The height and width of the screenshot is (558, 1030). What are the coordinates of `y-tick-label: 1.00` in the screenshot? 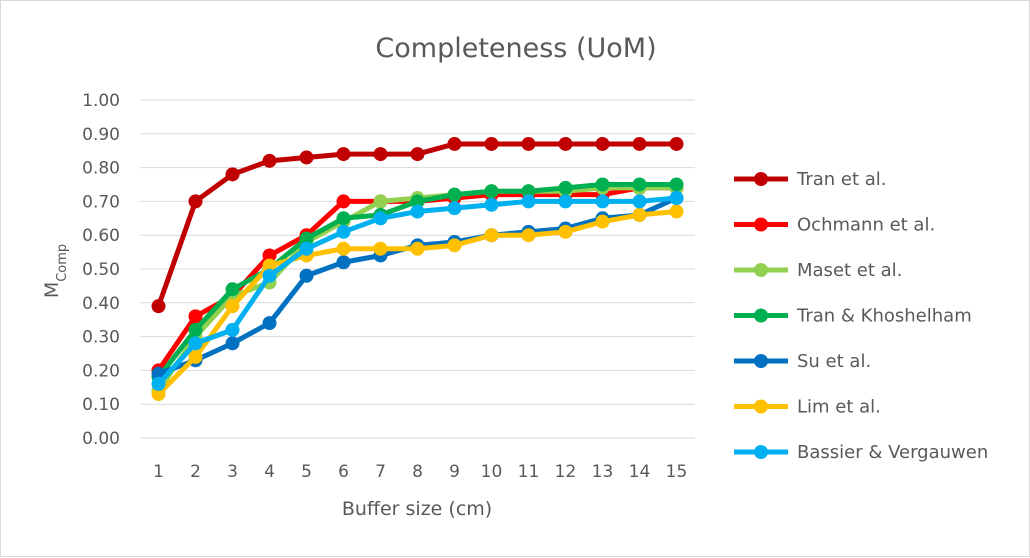 It's located at (101, 101).